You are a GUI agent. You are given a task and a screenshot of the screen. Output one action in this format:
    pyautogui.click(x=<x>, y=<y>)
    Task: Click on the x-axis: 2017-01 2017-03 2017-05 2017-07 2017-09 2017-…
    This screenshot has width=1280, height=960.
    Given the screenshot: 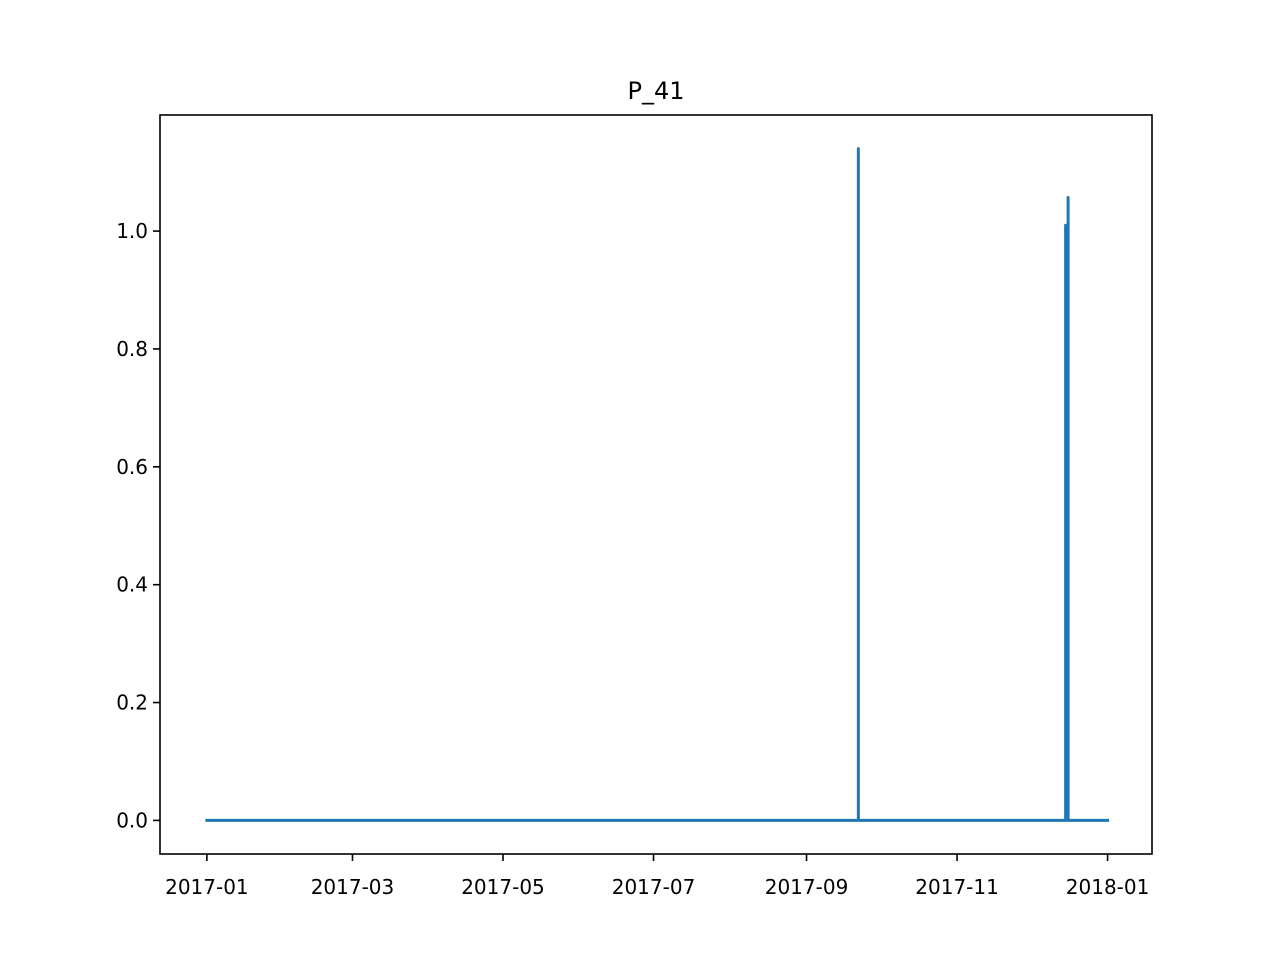 What is the action you would take?
    pyautogui.click(x=657, y=876)
    